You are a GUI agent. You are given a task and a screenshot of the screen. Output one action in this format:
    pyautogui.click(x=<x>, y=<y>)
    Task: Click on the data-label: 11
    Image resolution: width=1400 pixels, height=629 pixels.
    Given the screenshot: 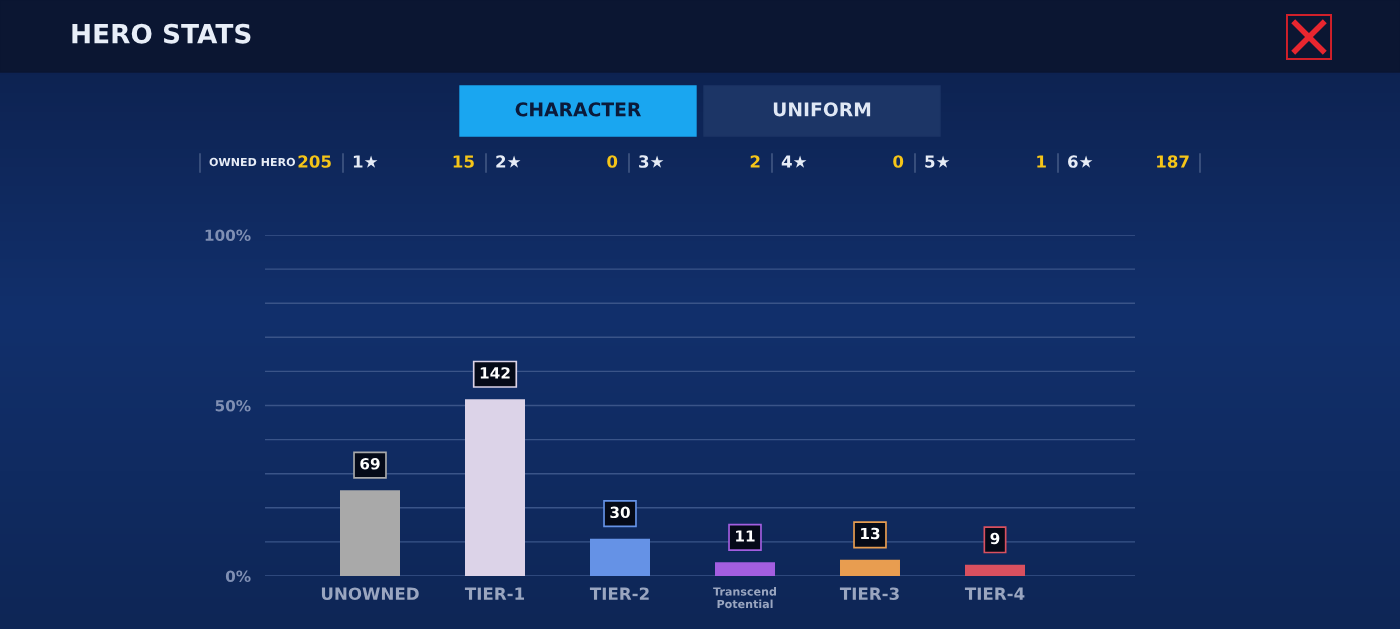 What is the action you would take?
    pyautogui.click(x=745, y=536)
    